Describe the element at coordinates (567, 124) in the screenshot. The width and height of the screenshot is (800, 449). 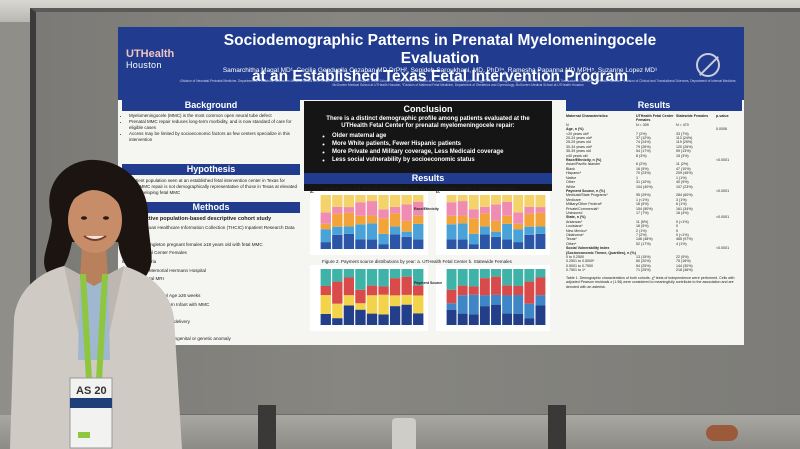
I see `table-cell: N` at that location.